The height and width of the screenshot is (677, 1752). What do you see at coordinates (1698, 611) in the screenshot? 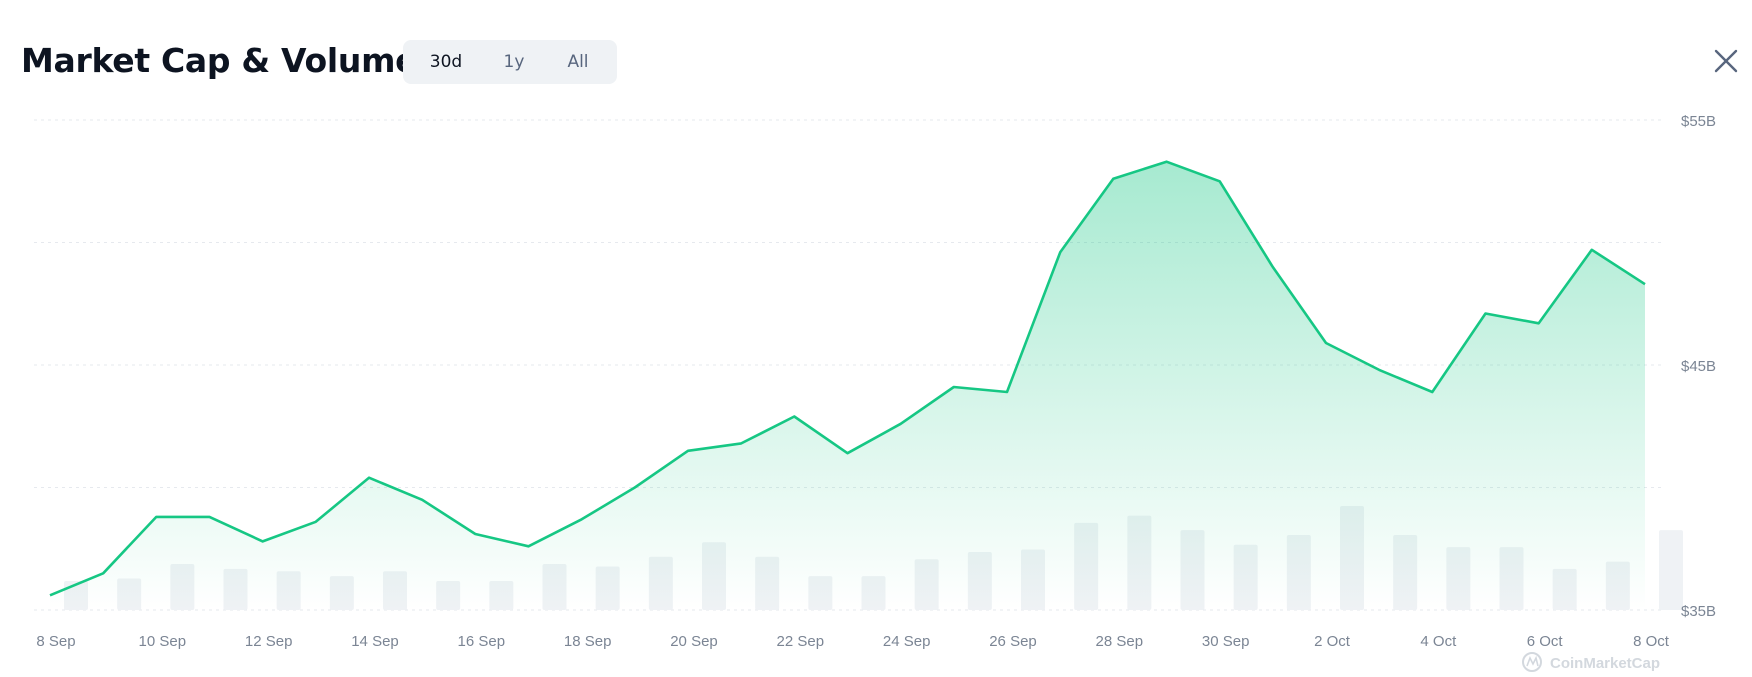
I see `y-tick-label: $35B` at bounding box center [1698, 611].